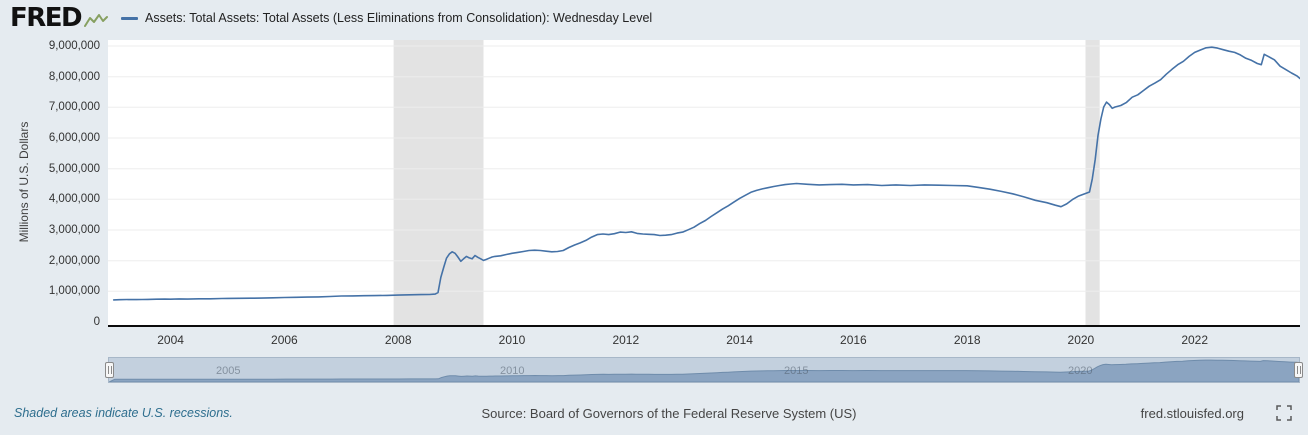 This screenshot has height=435, width=1308. Describe the element at coordinates (512, 371) in the screenshot. I see `slider-year-label: 2010` at that location.